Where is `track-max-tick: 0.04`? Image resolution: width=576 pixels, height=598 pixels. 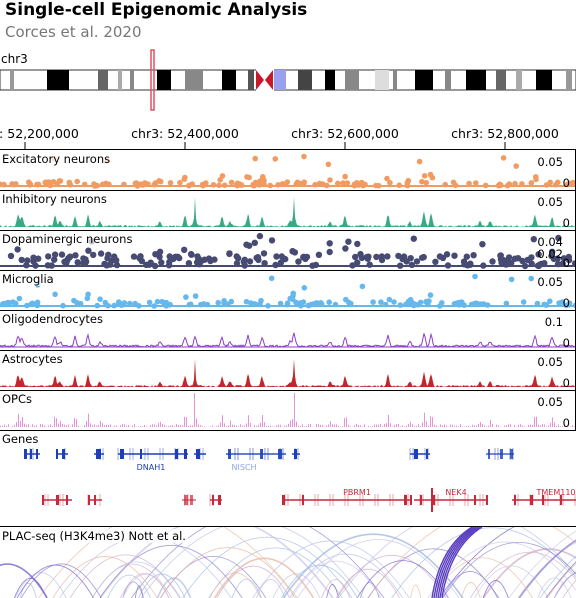
track-max-tick: 0.04 is located at coordinates (550, 242).